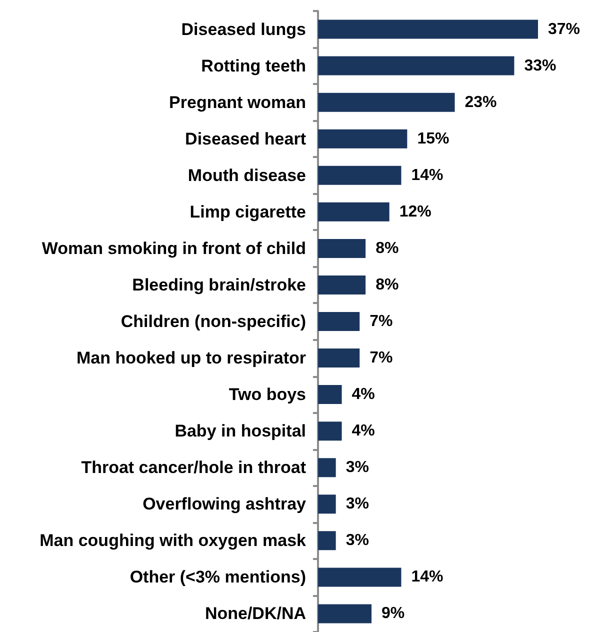 Image resolution: width=590 pixels, height=632 pixels. What do you see at coordinates (267, 394) in the screenshot?
I see `y-tick-label: Two boys` at bounding box center [267, 394].